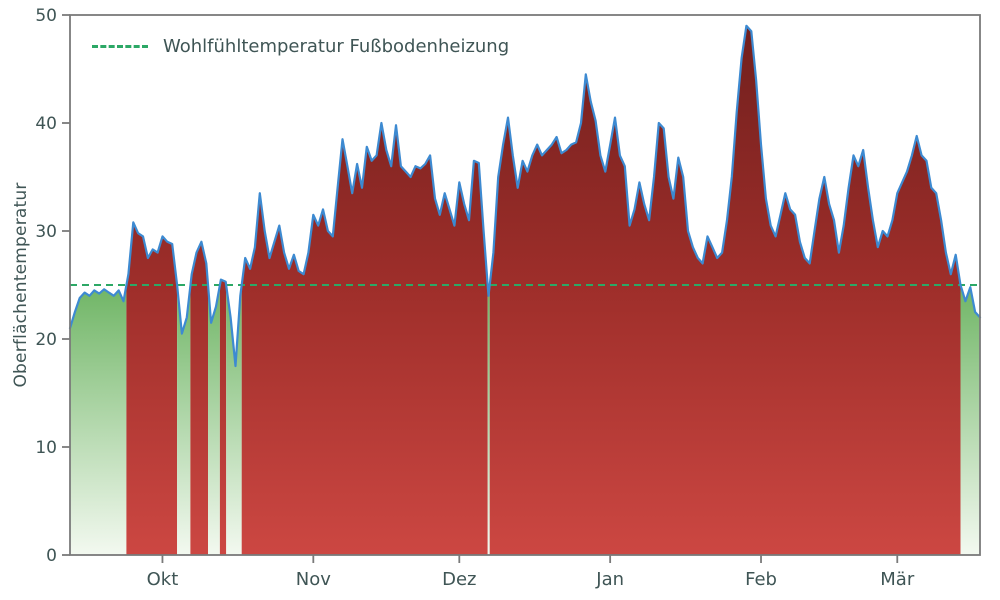 Image resolution: width=1000 pixels, height=600 pixels. I want to click on legend-label: Wohlfühltemperatur Fußbodenheizung, so click(336, 46).